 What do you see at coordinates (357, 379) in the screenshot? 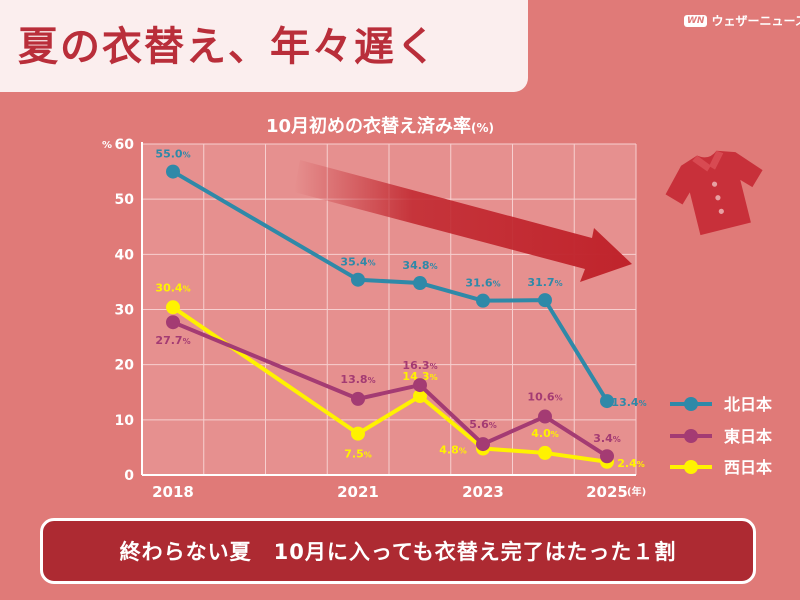
I see `data-label: 13.8%` at bounding box center [357, 379].